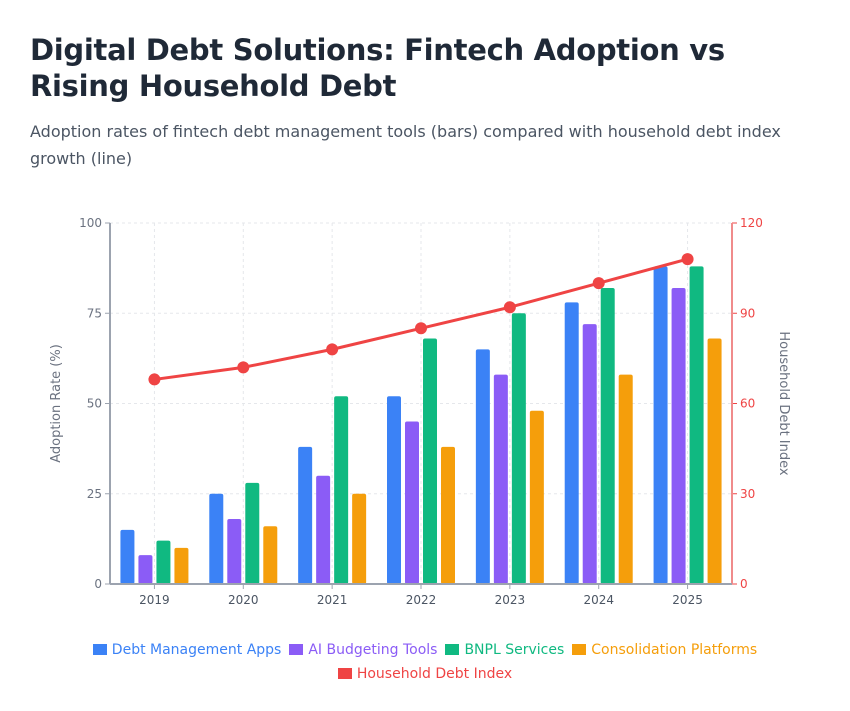  What do you see at coordinates (687, 600) in the screenshot?
I see `x-tick-label: 2025` at bounding box center [687, 600].